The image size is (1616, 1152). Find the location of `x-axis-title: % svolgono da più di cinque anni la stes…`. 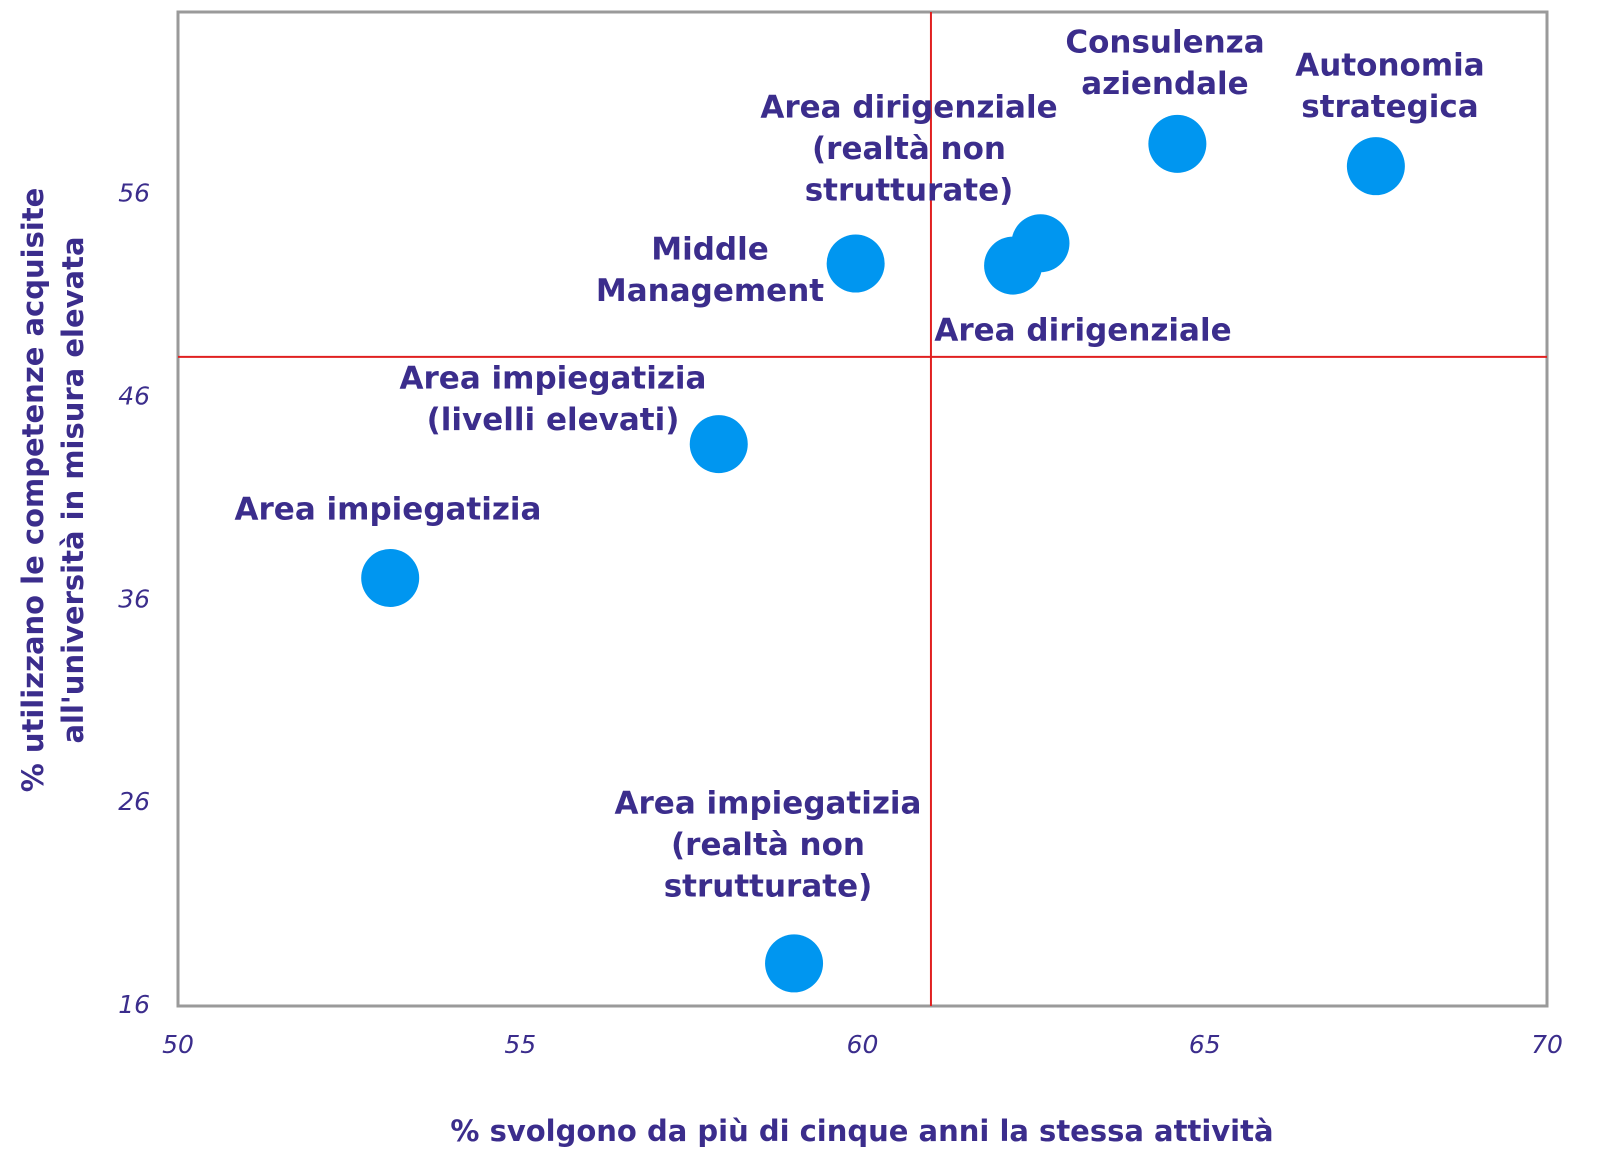

x-axis-title: % svolgono da più di cinque anni la stes… is located at coordinates (861, 1131).